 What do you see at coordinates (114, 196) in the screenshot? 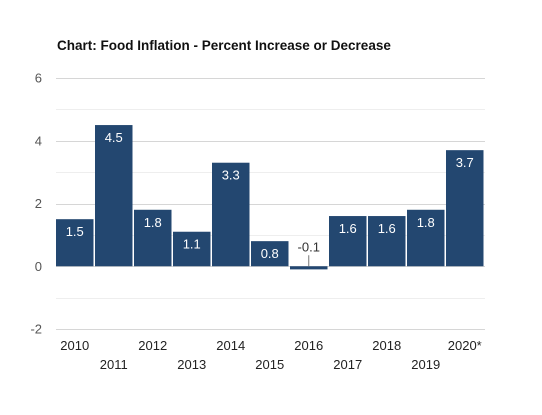
I see `bar-2011` at bounding box center [114, 196].